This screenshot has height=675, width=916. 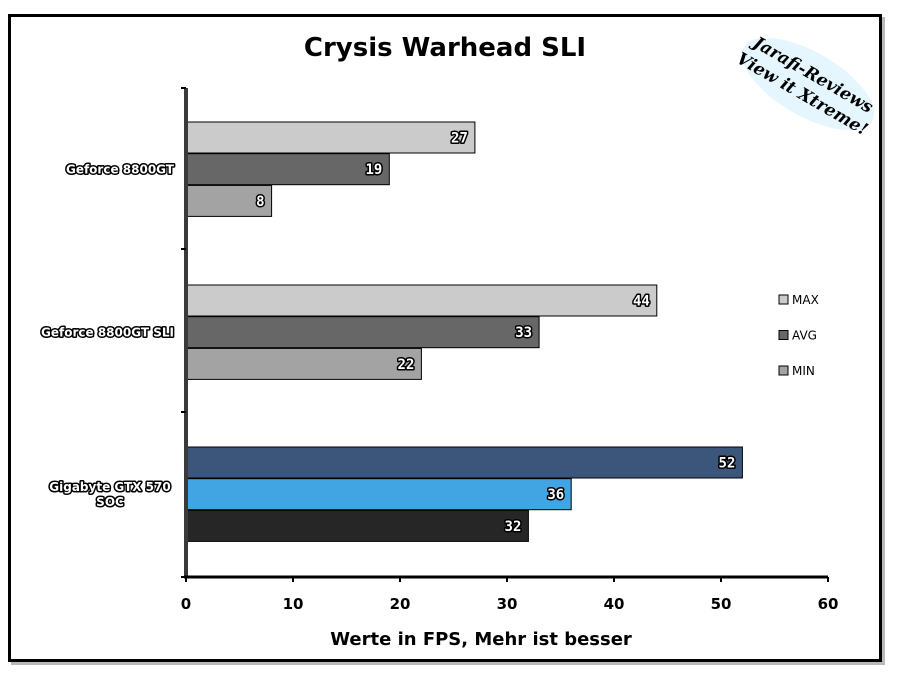 What do you see at coordinates (120, 170) in the screenshot?
I see `category-label-0: Geforce 8800GT` at bounding box center [120, 170].